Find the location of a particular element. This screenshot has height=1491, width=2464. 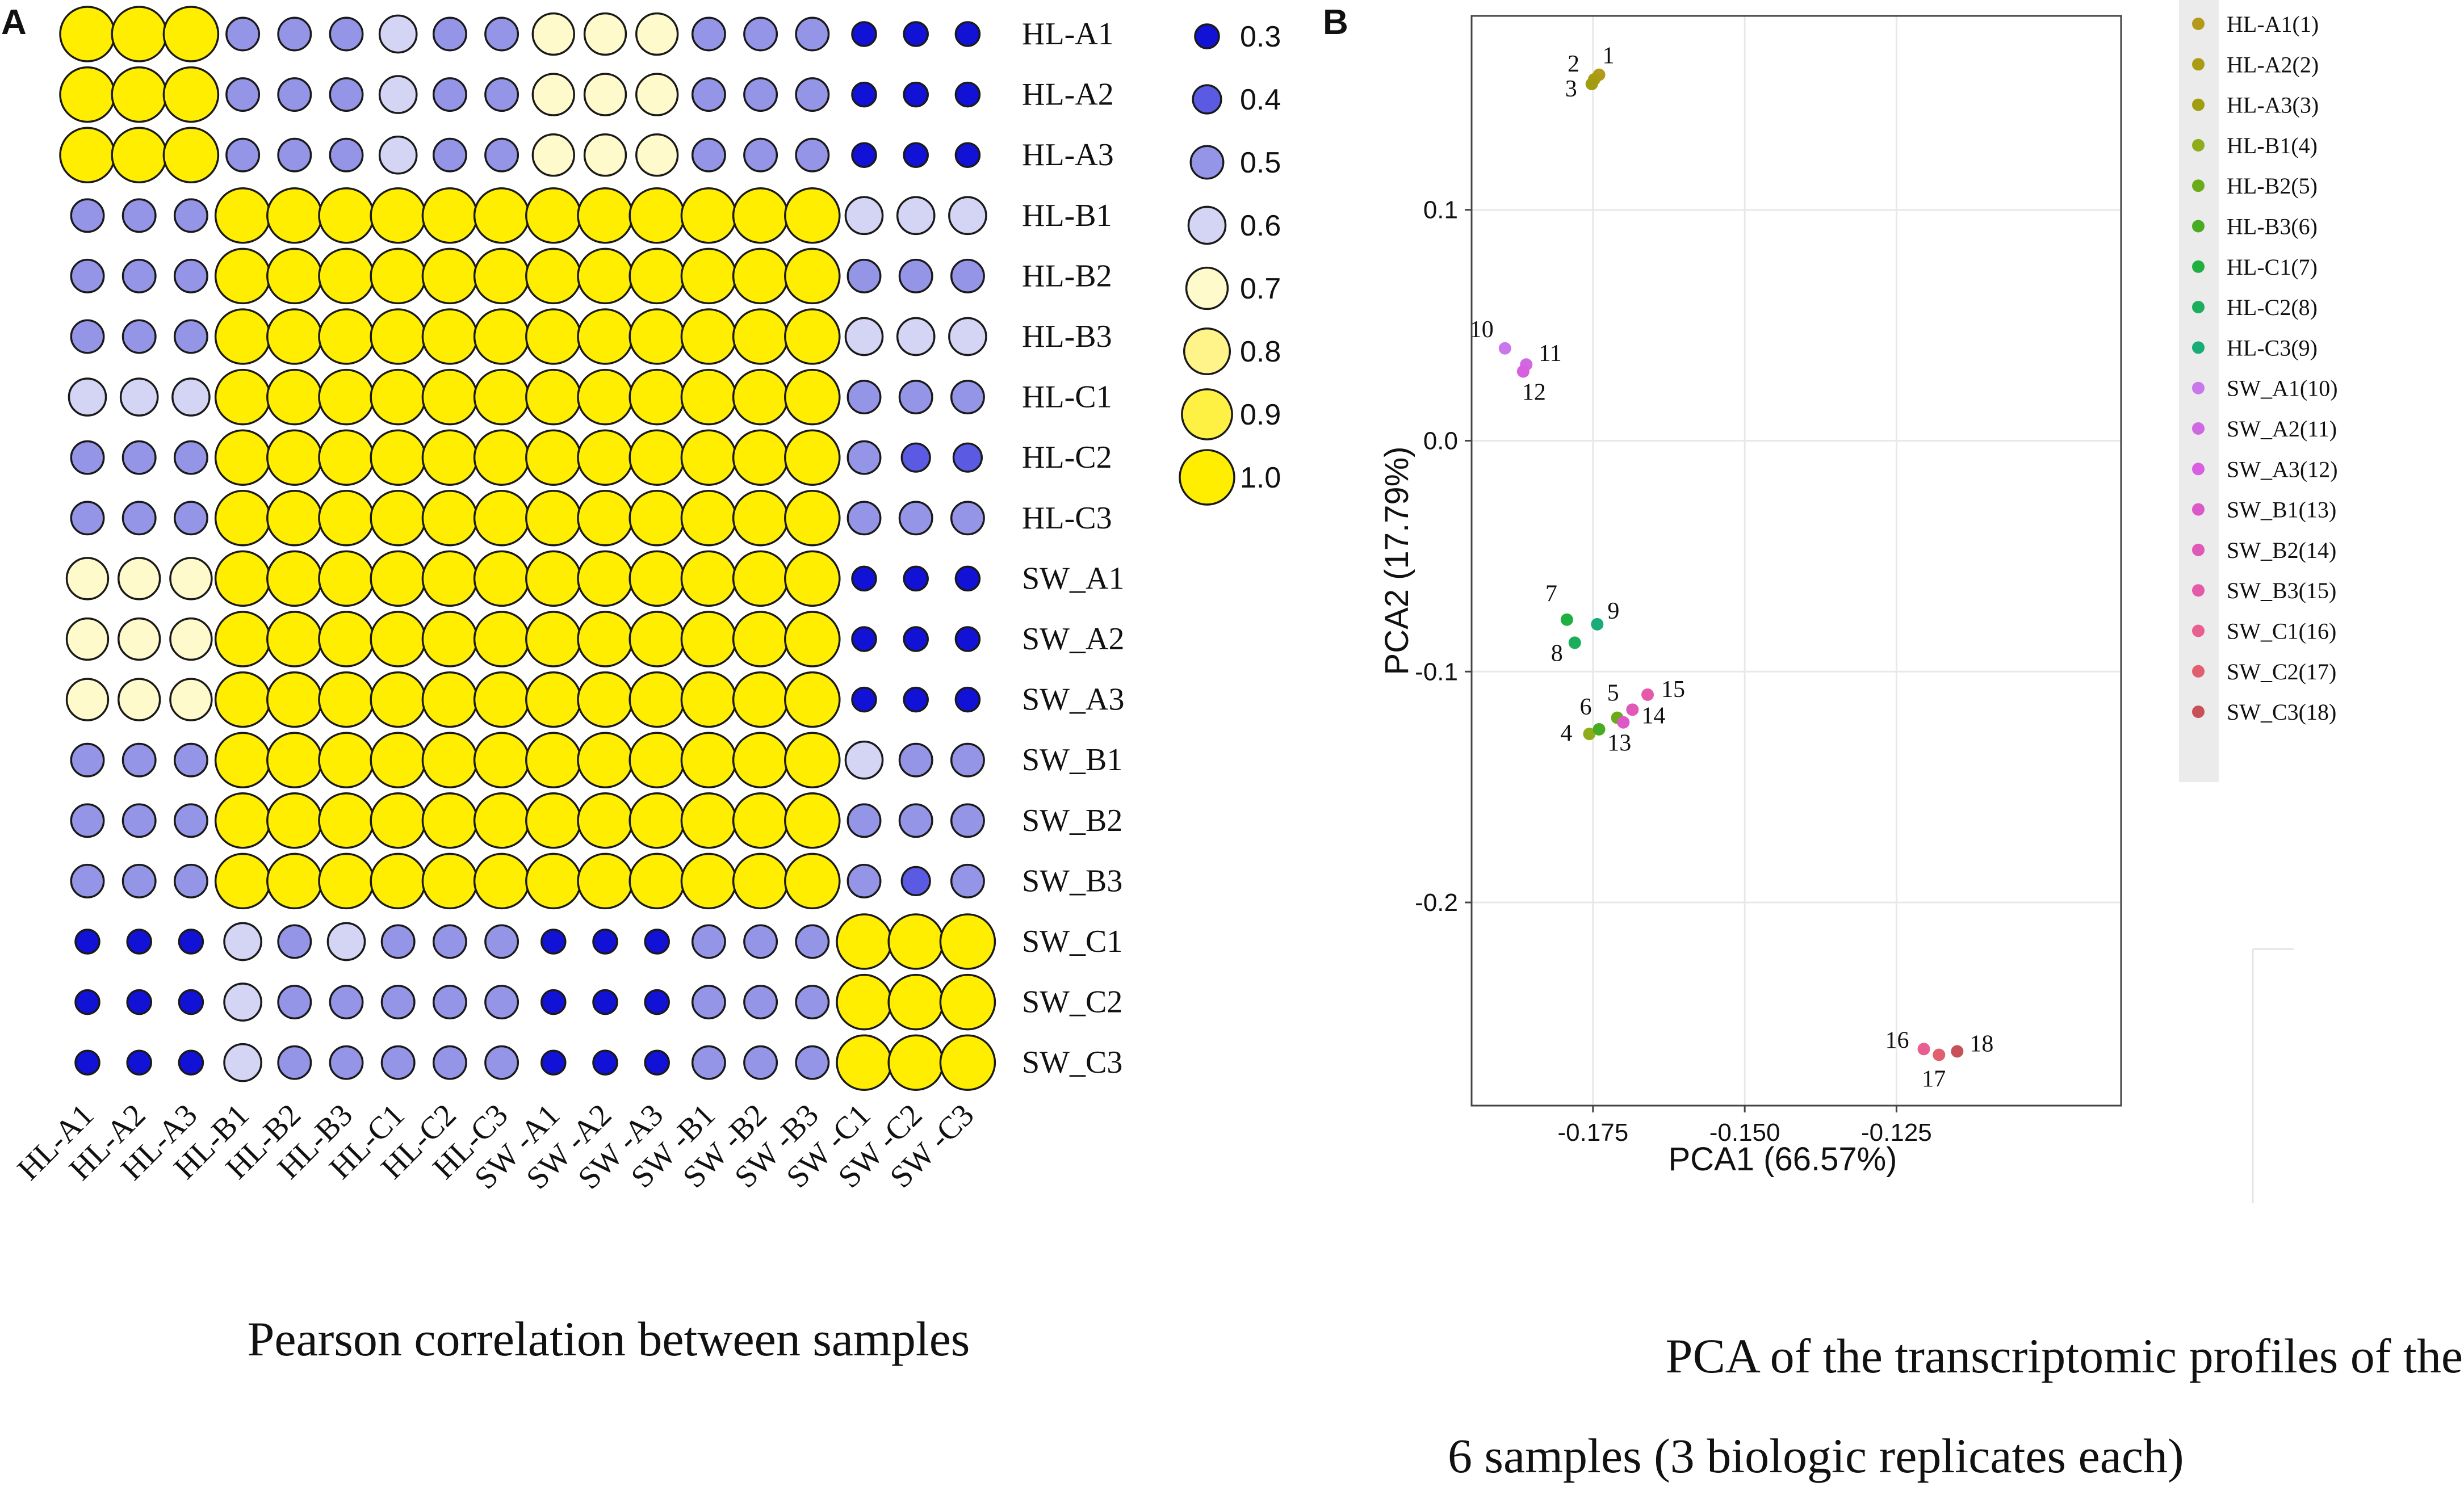

heatmap-row-label: SW_C2 is located at coordinates (1072, 1002).